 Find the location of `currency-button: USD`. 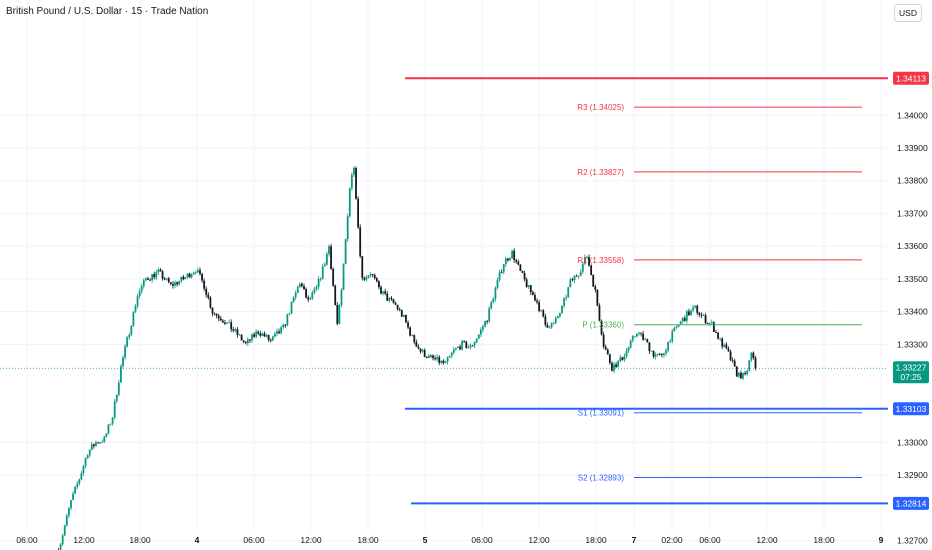

currency-button: USD is located at coordinates (908, 13).